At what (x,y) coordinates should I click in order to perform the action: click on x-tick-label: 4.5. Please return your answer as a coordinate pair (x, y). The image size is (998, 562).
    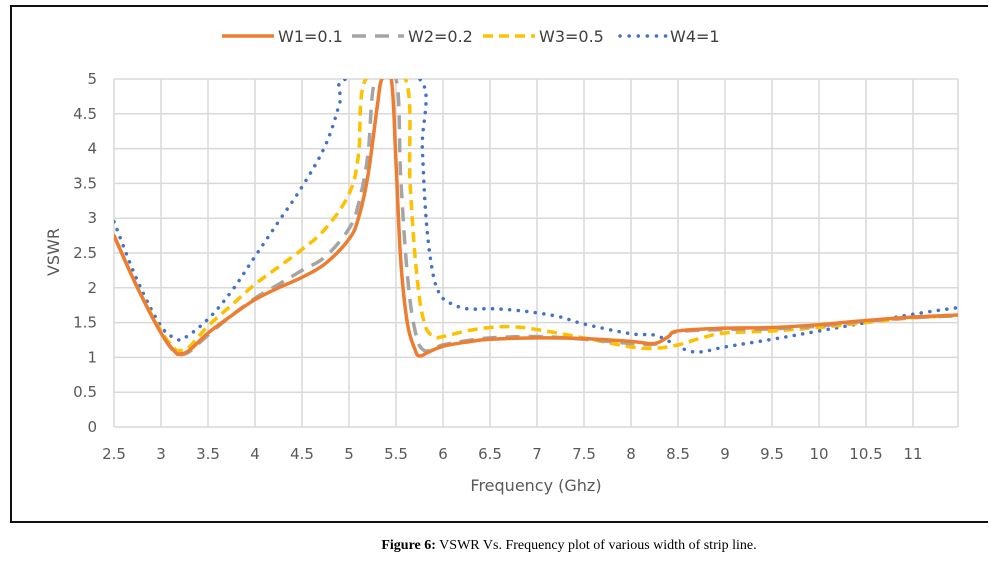
    Looking at the image, I should click on (302, 454).